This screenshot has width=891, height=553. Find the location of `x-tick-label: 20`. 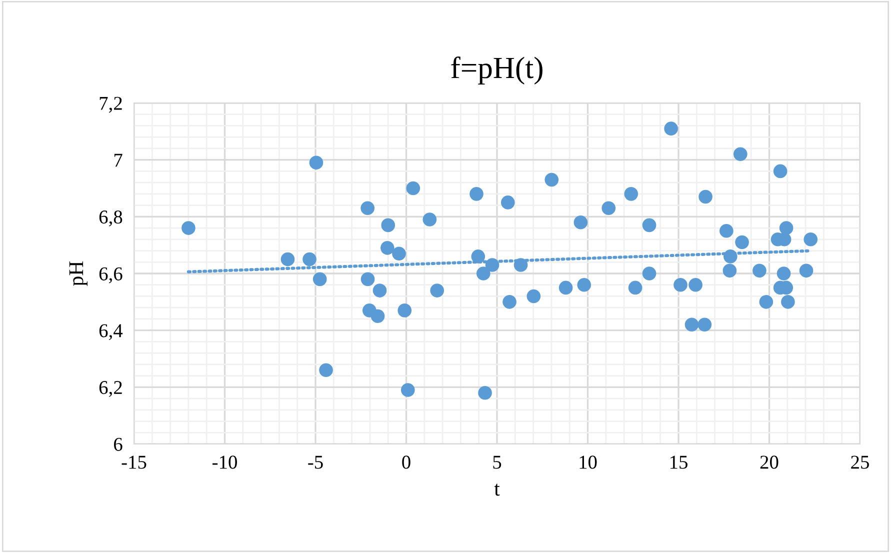

x-tick-label: 20 is located at coordinates (769, 462).